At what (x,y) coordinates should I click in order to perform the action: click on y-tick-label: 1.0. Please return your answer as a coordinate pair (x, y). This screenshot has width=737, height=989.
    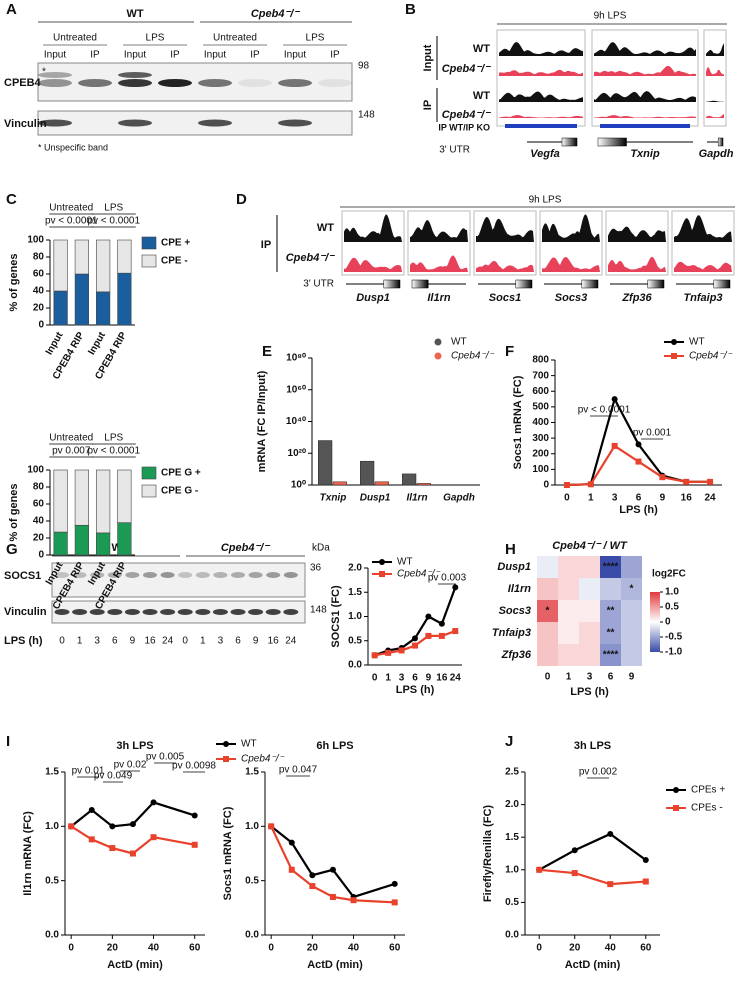
    Looking at the image, I should click on (252, 826).